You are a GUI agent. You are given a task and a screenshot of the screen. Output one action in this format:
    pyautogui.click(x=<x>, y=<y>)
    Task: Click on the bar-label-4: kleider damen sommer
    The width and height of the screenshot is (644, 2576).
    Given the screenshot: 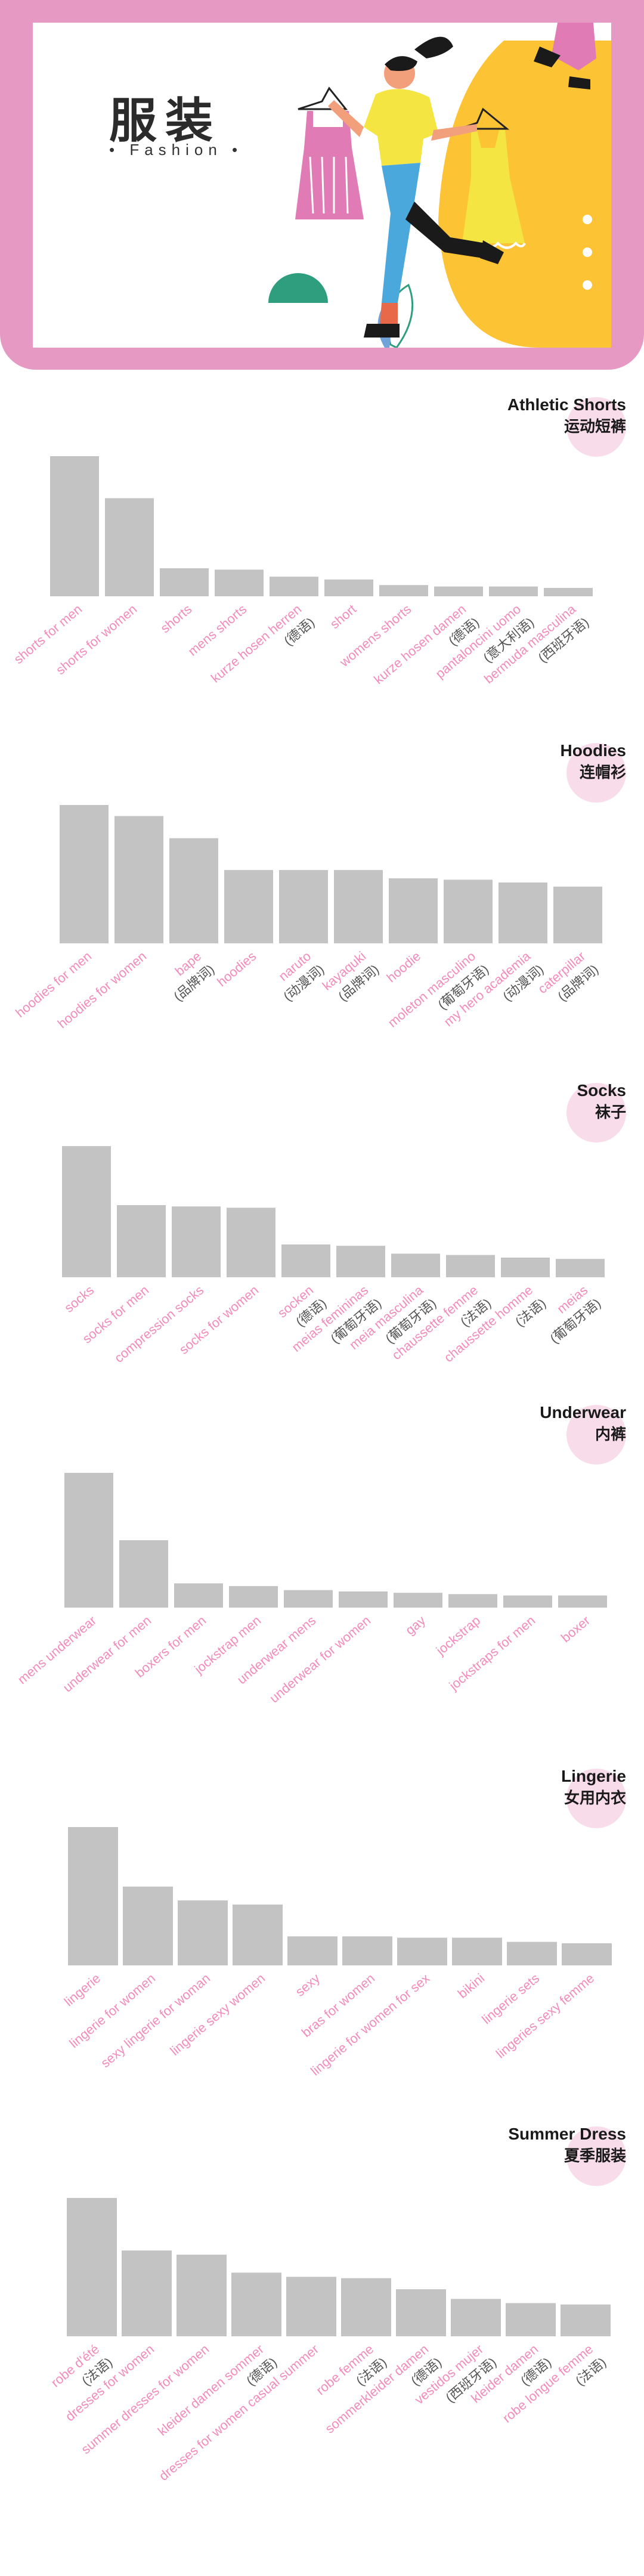 What is the action you would take?
    pyautogui.click(x=211, y=2390)
    